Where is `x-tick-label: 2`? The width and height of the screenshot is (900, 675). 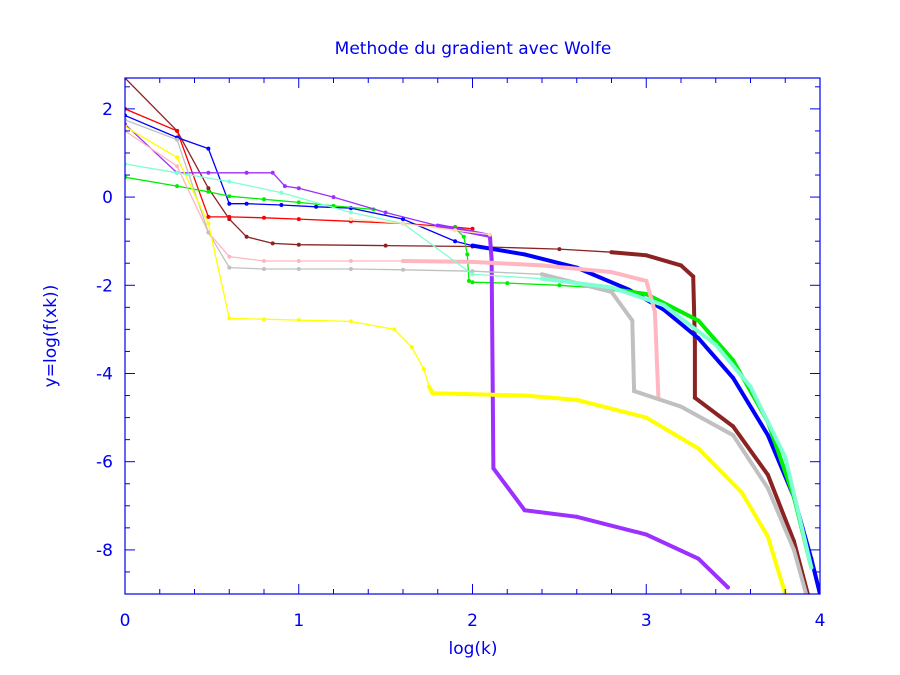
x-tick-label: 2 is located at coordinates (472, 621).